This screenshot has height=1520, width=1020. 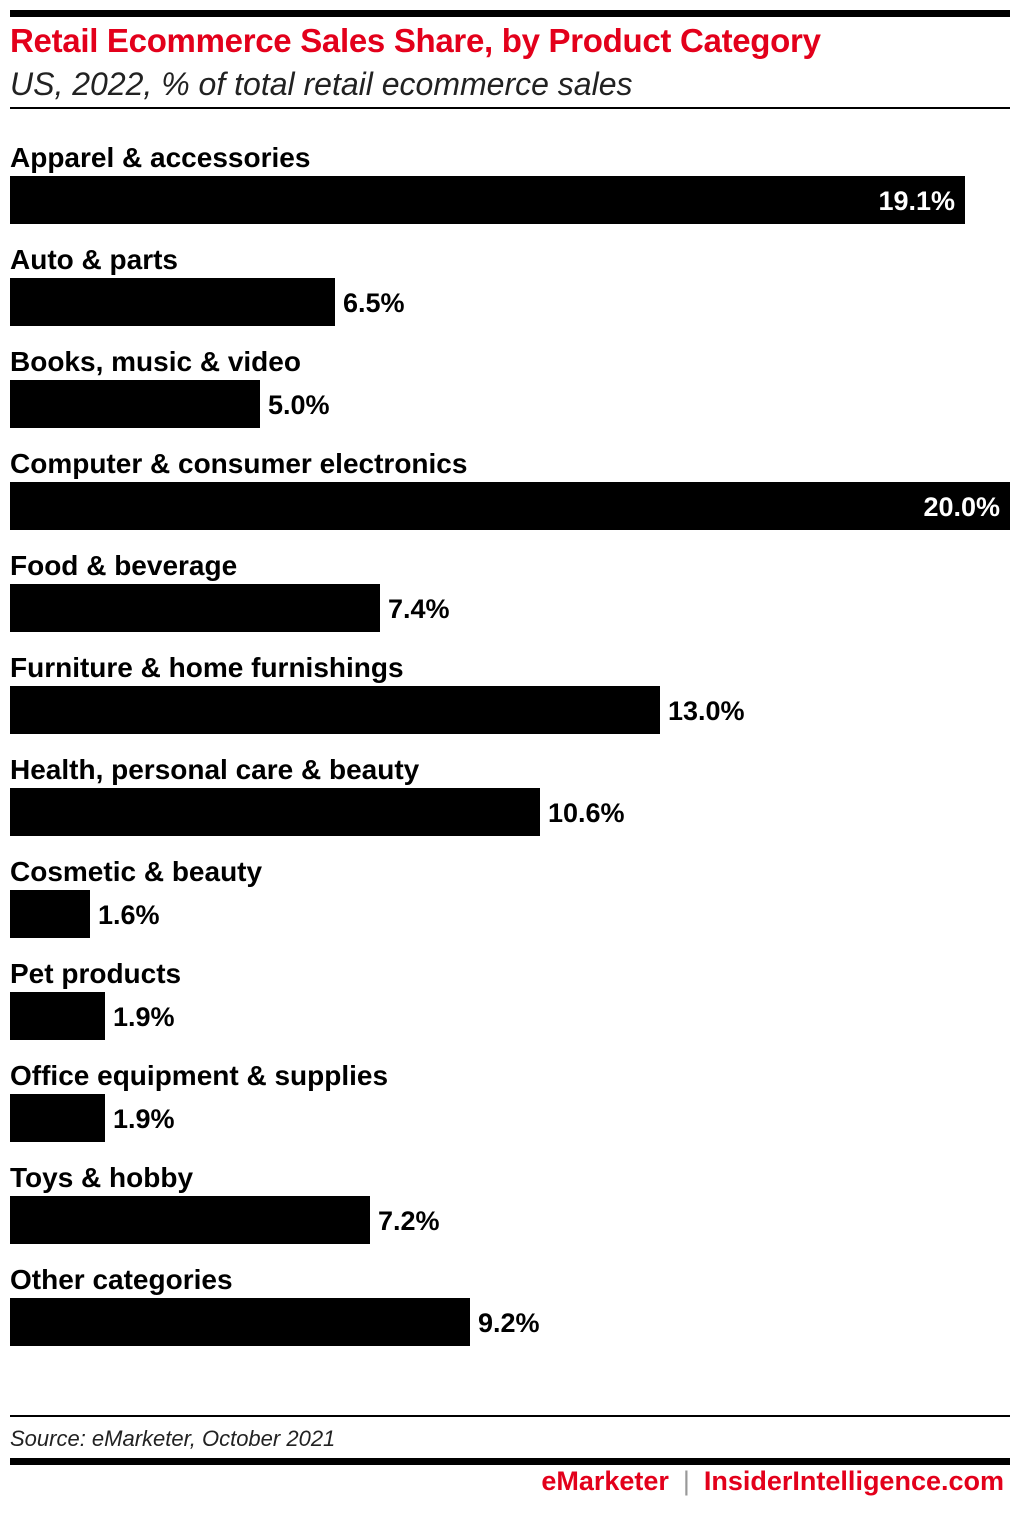 What do you see at coordinates (121, 1279) in the screenshot?
I see `category-label: Other categories` at bounding box center [121, 1279].